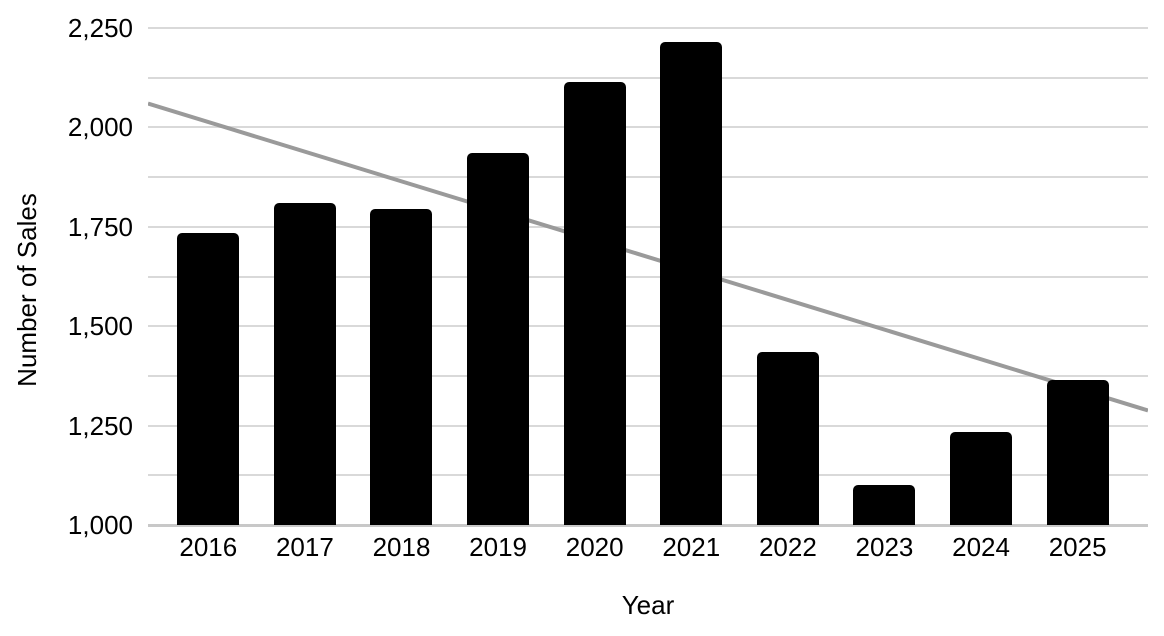  Describe the element at coordinates (648, 127) in the screenshot. I see `gridline-2000` at that location.